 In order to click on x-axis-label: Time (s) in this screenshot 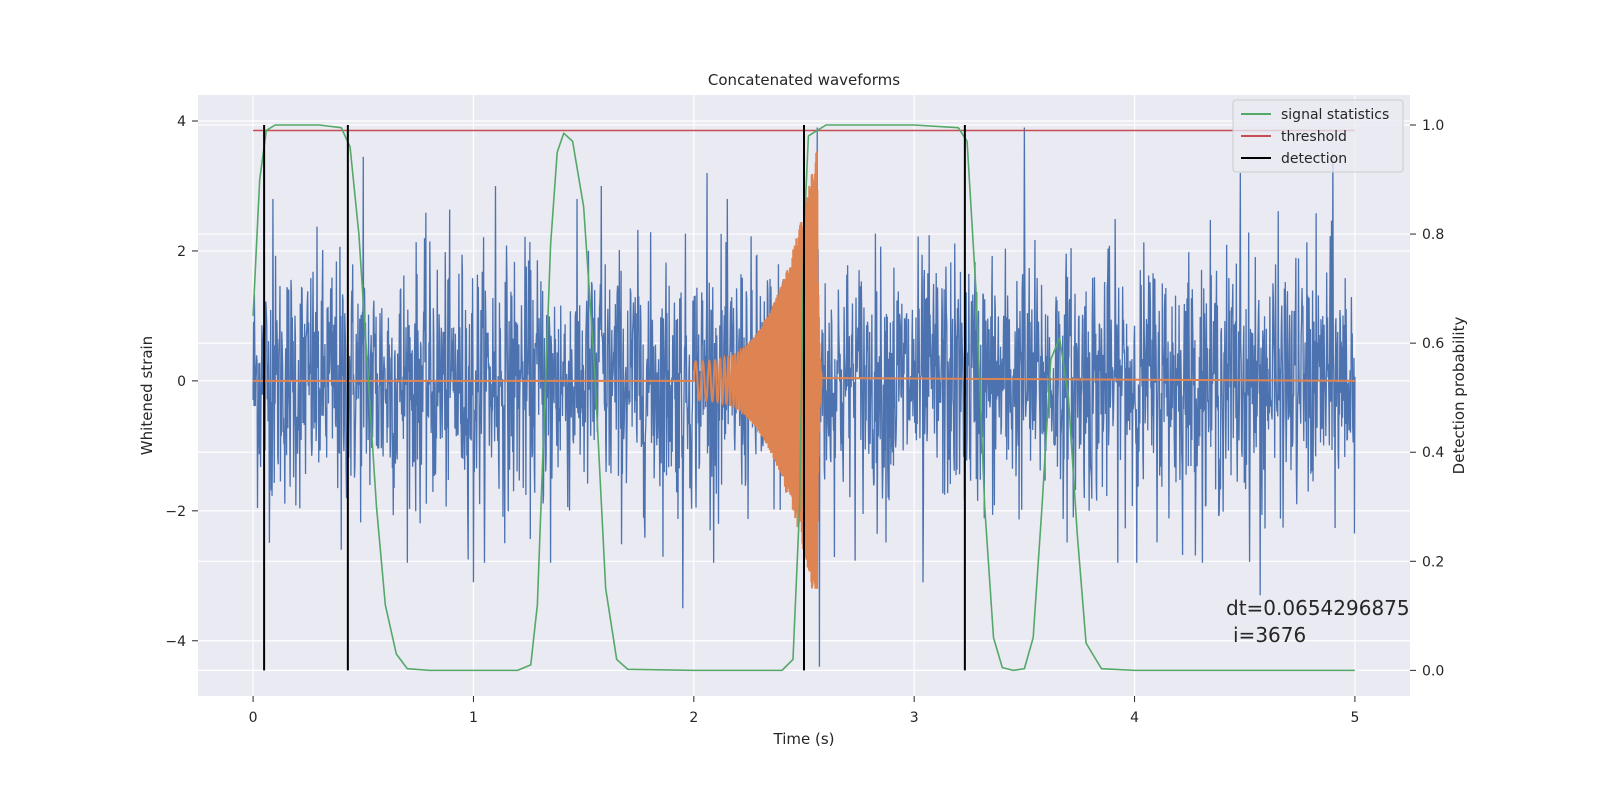, I will do `click(804, 739)`.